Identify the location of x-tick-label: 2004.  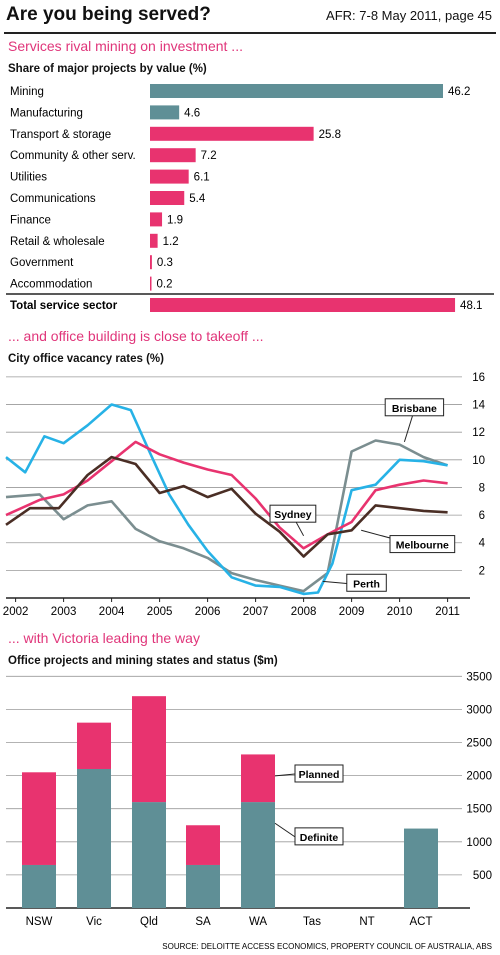
(112, 612).